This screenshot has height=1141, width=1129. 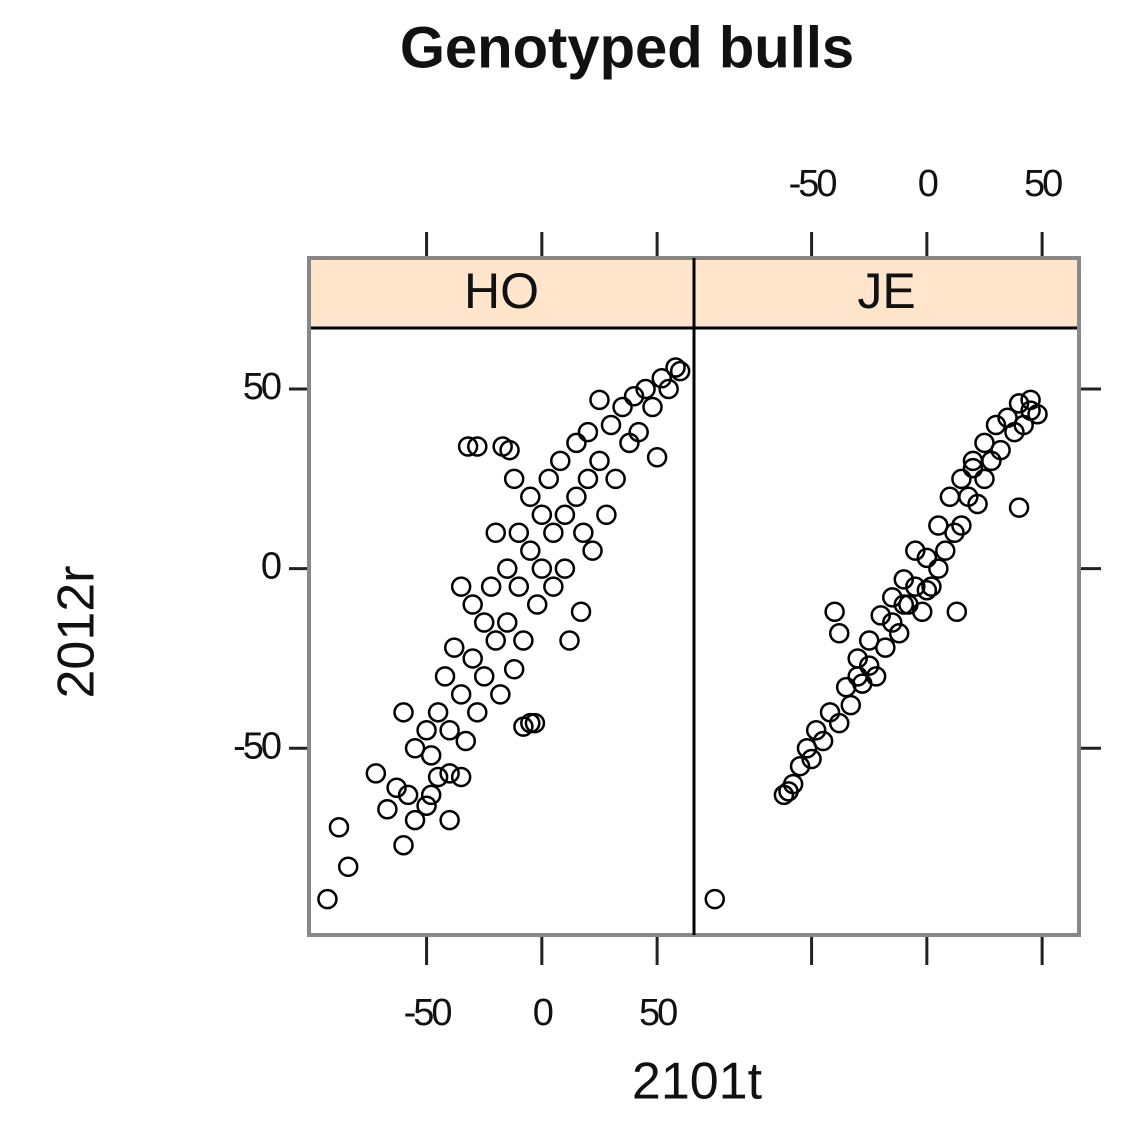 What do you see at coordinates (77, 632) in the screenshot?
I see `y-axis-label: 2012r` at bounding box center [77, 632].